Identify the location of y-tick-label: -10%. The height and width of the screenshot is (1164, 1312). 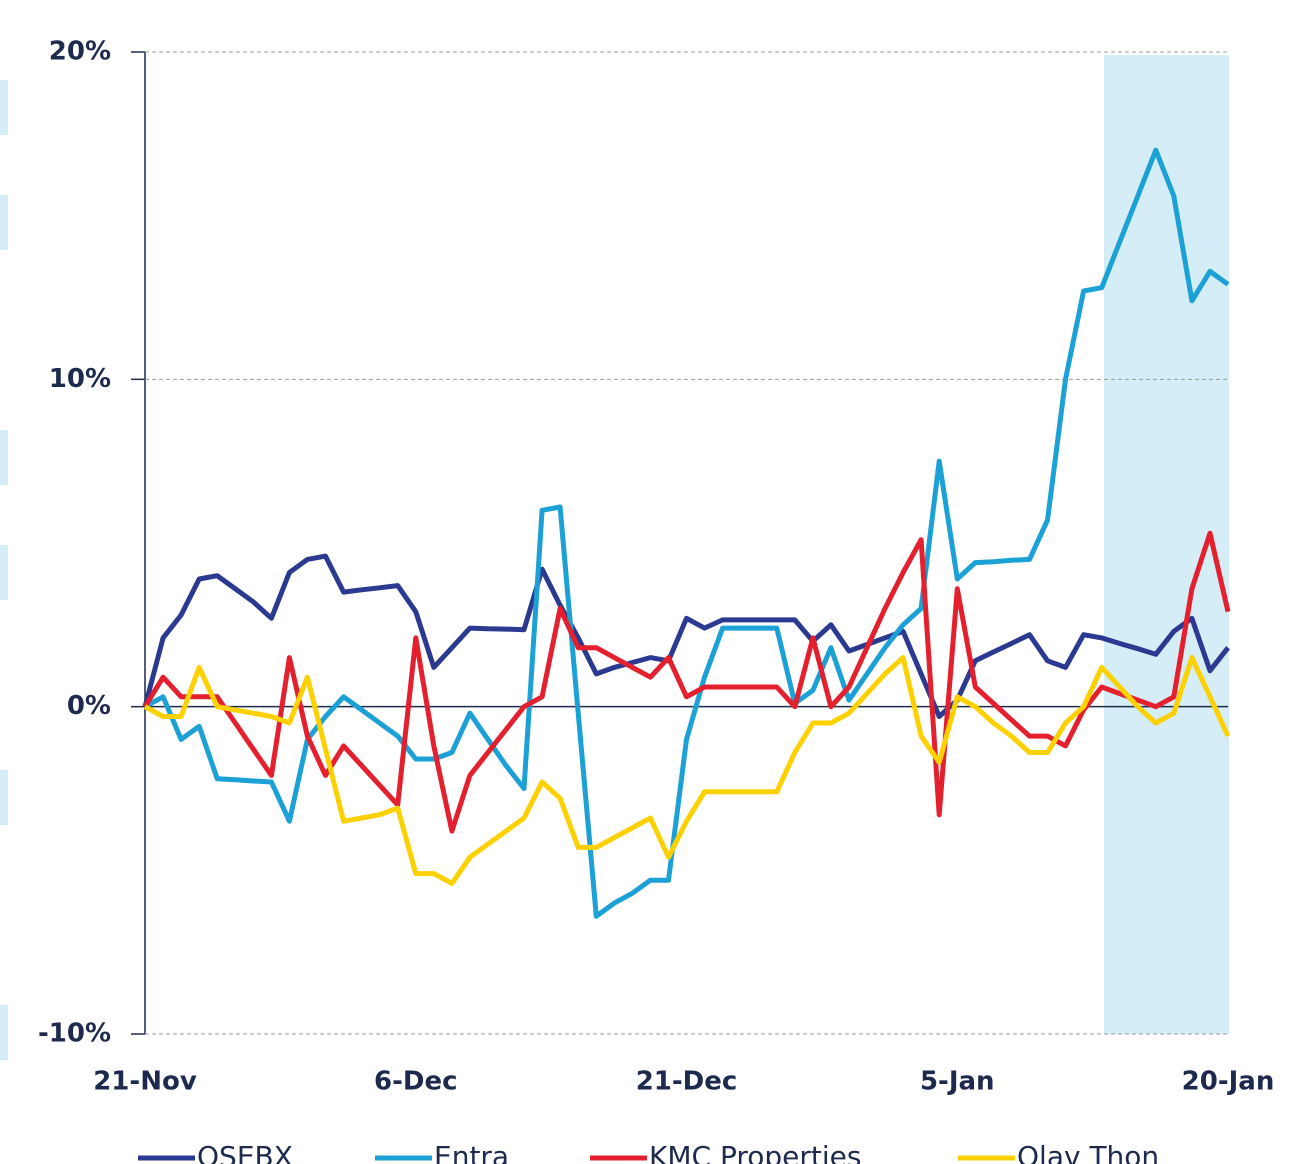
(74, 1034).